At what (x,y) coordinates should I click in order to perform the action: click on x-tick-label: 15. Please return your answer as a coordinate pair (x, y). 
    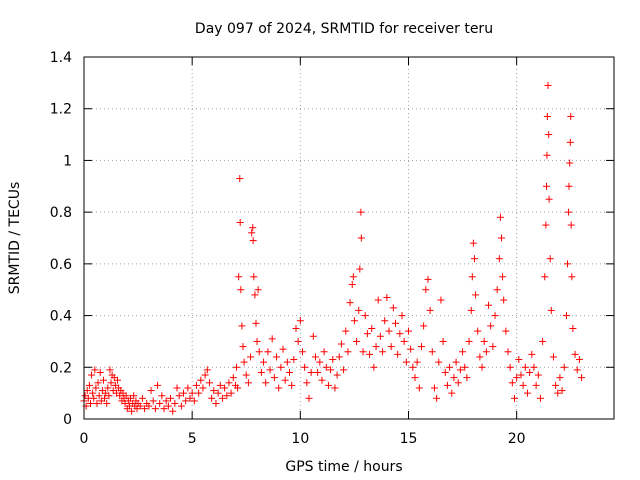
    Looking at the image, I should click on (409, 439).